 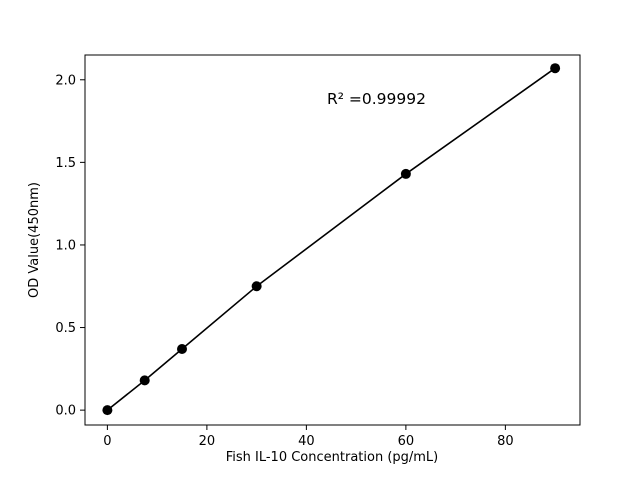 I want to click on x-tick-label: 0, so click(x=107, y=441).